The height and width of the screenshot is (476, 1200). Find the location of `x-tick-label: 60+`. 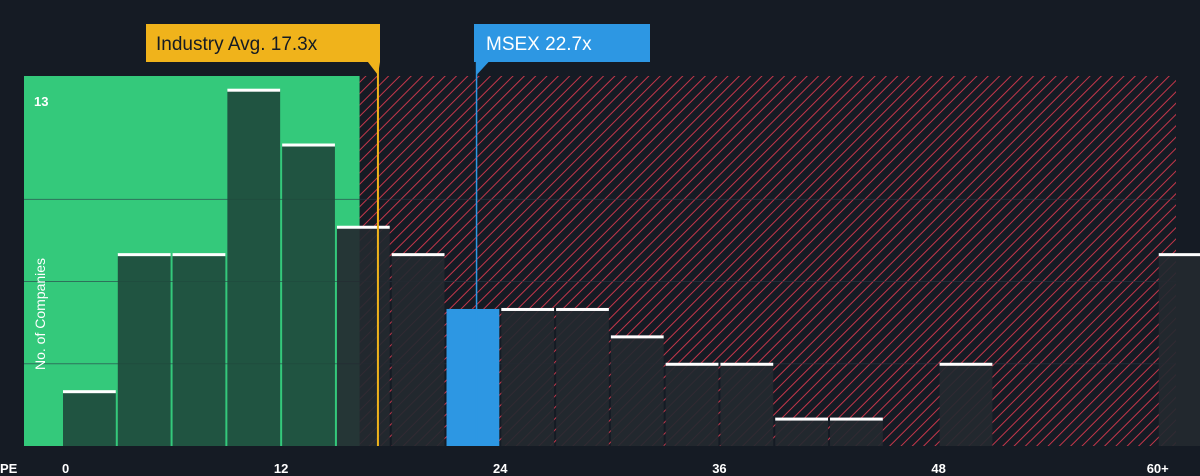

x-tick-label: 60+ is located at coordinates (1158, 468).